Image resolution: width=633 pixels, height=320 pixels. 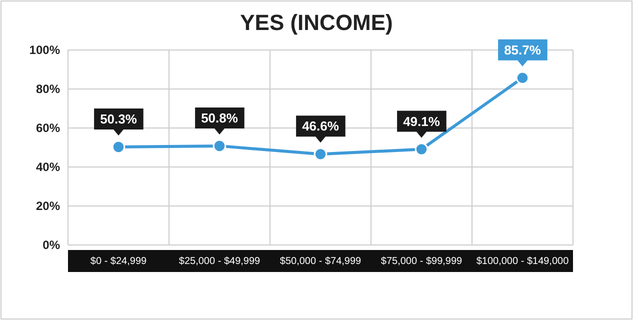 I want to click on y-tick-label: 20%, so click(x=48, y=205).